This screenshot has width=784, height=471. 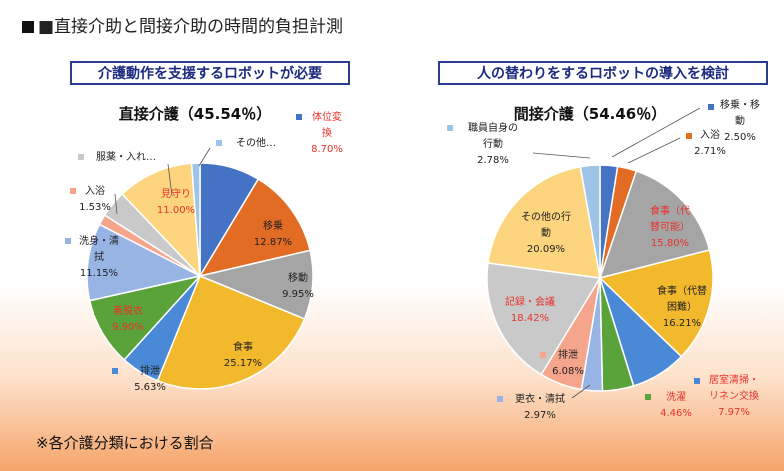 I want to click on slice-value-1-6: 9.90%, so click(x=128, y=327).